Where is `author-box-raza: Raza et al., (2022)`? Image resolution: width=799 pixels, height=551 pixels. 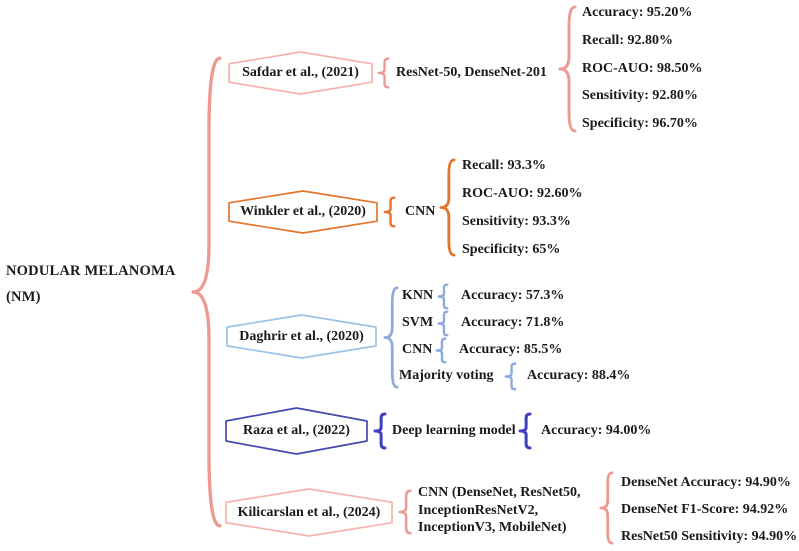
author-box-raza: Raza et al., (2022) is located at coordinates (296, 431).